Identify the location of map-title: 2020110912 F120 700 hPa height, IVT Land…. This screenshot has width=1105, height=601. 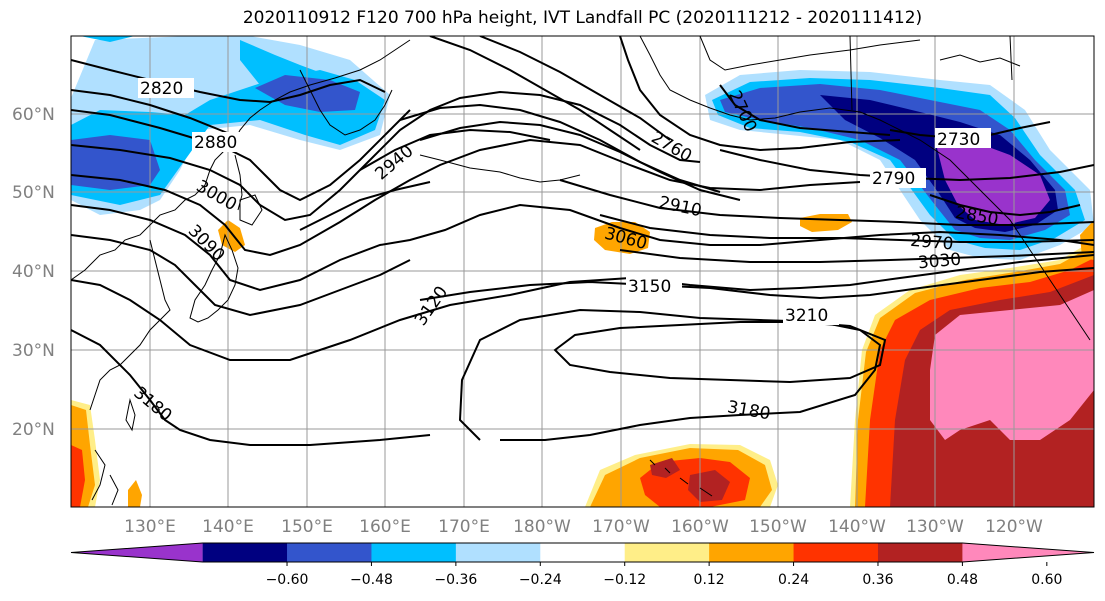
(582, 18).